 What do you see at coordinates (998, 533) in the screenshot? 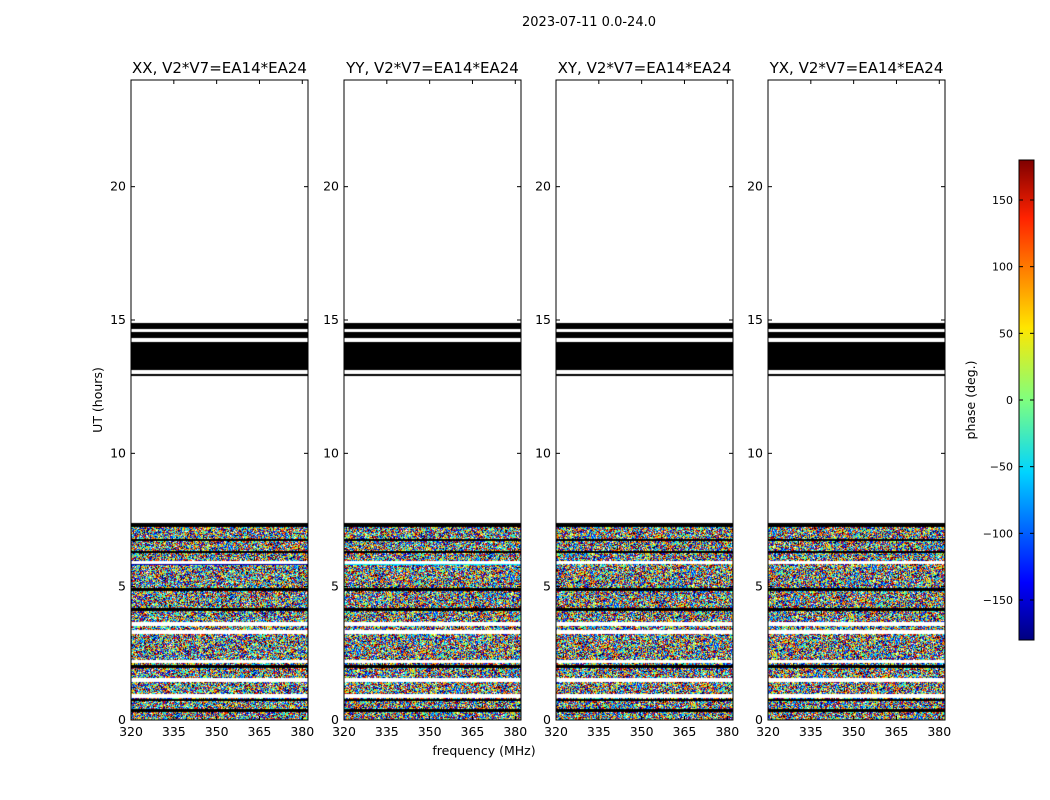
I see `colorbar-tick-label: −100` at bounding box center [998, 533].